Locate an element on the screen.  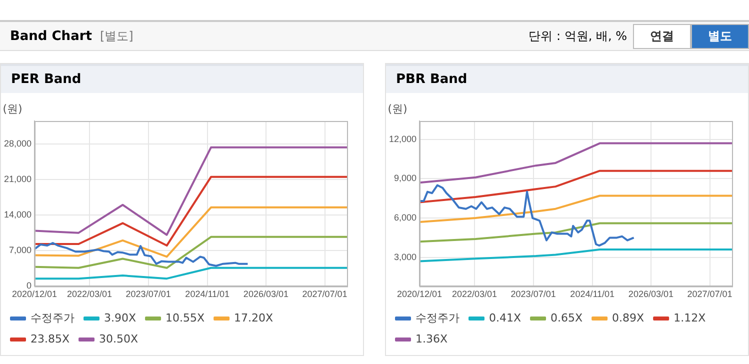
legend-label: 1.12X is located at coordinates (690, 317).